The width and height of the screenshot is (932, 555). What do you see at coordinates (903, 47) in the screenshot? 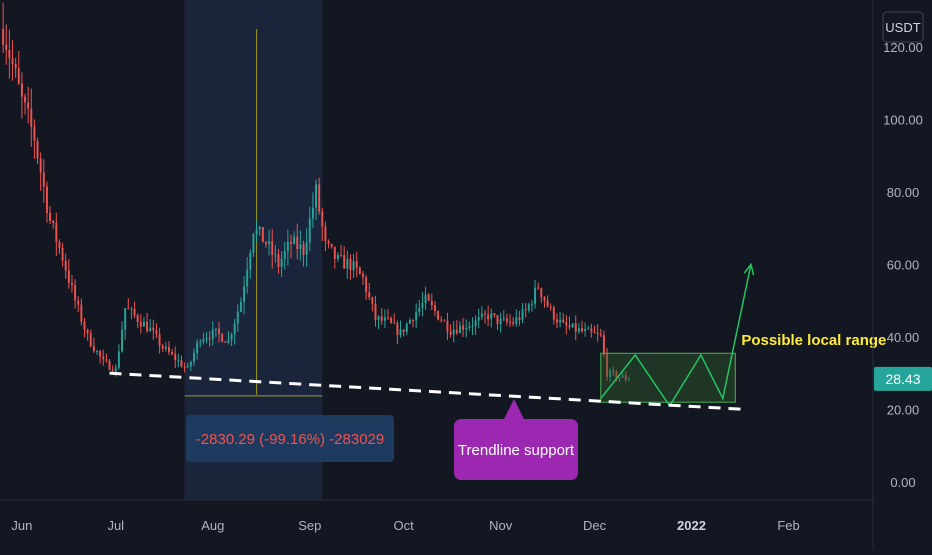
I see `price-tick-label: 120.00` at bounding box center [903, 47].